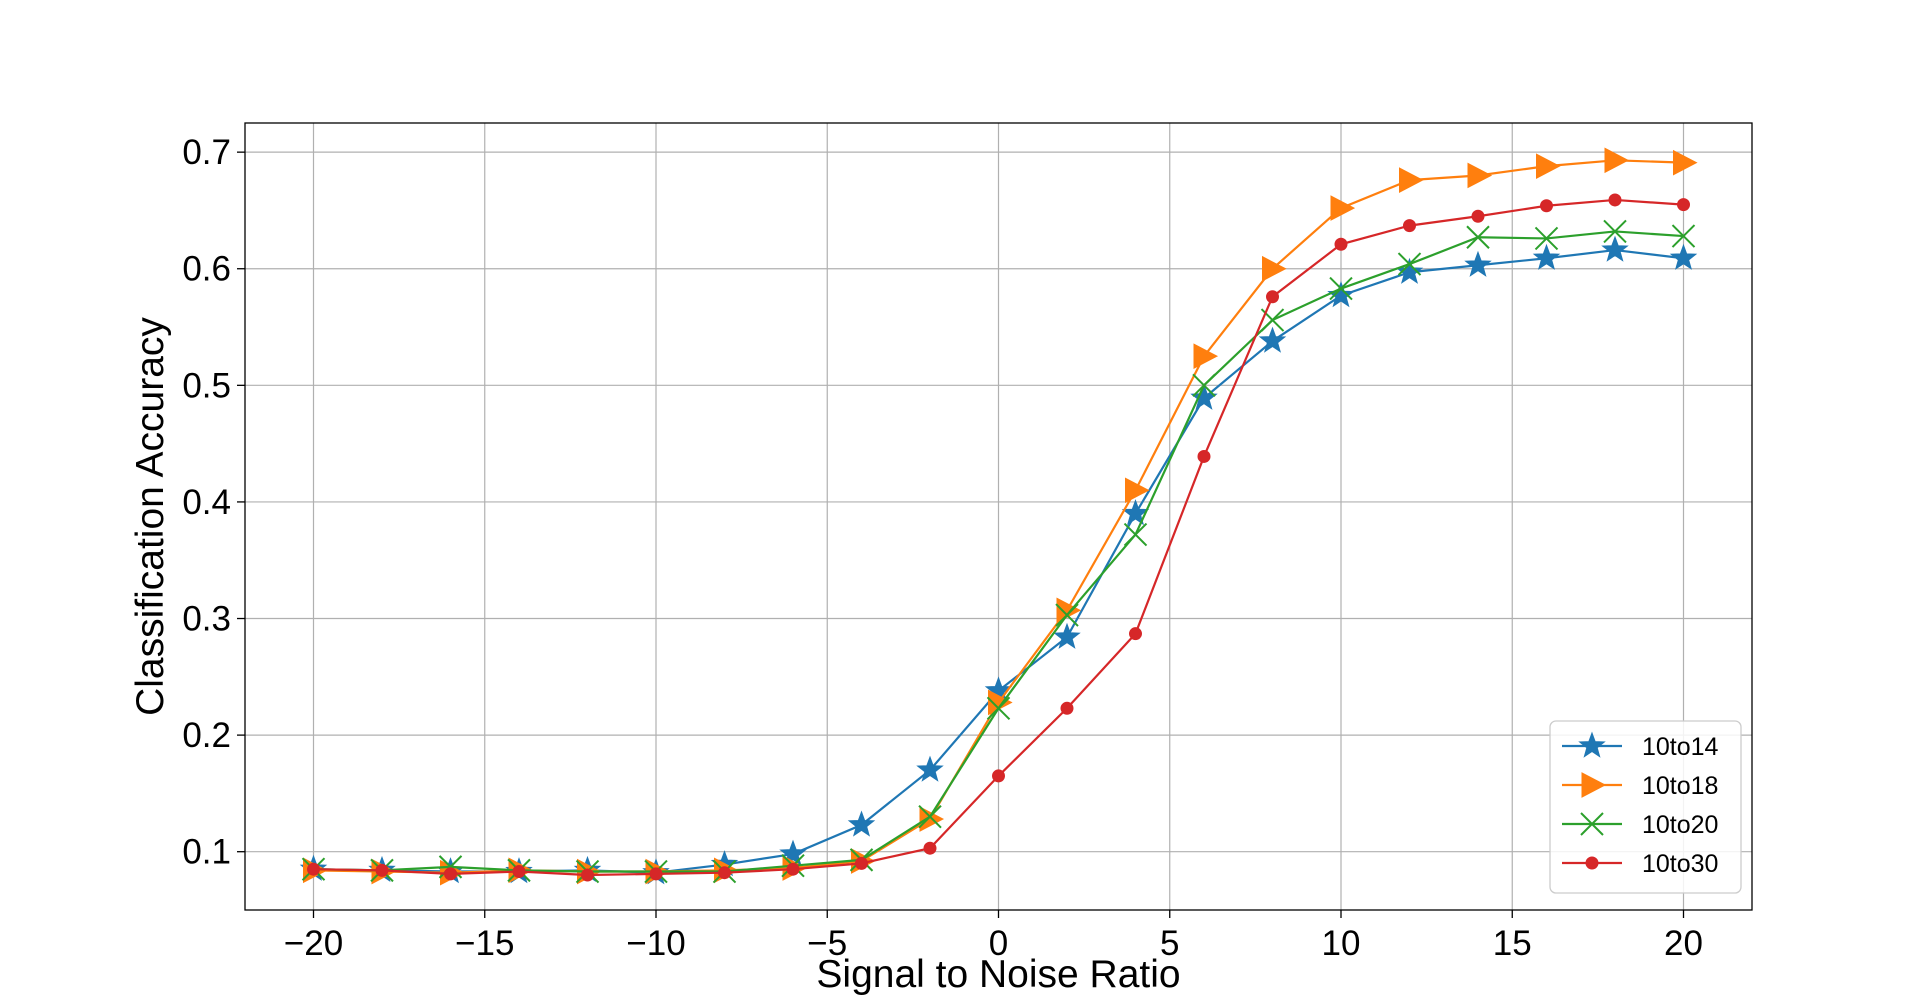 The height and width of the screenshot is (1007, 1920). Describe the element at coordinates (655, 943) in the screenshot. I see `x-tick-label: −10` at that location.